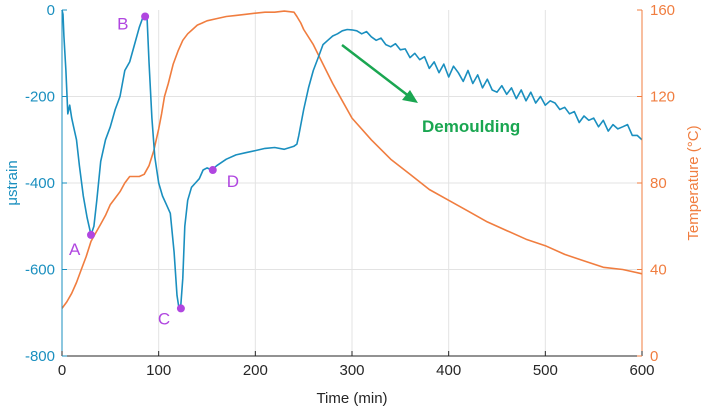 Image resolution: width=708 pixels, height=410 pixels. I want to click on point-label-c: C, so click(164, 318).